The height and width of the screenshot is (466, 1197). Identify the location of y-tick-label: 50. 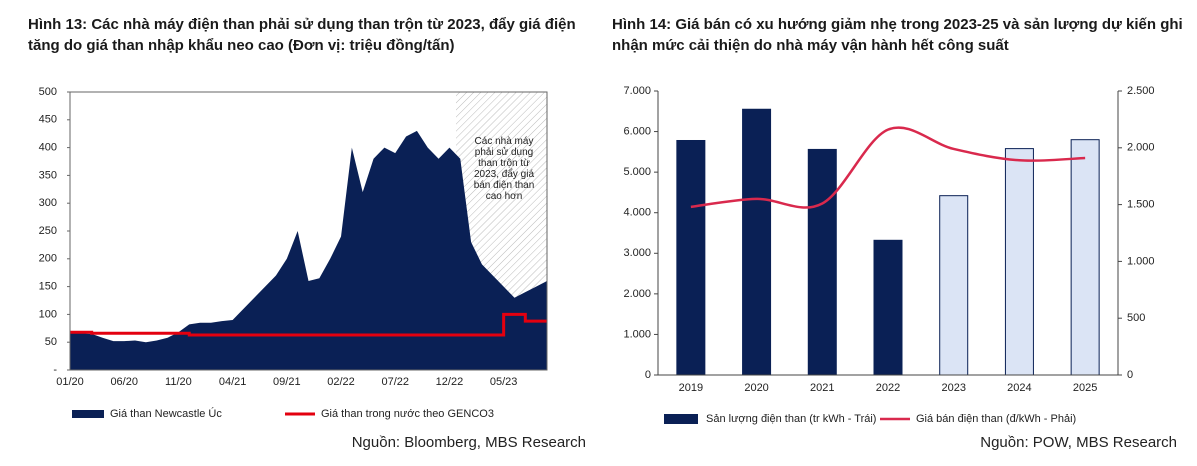
(51, 342).